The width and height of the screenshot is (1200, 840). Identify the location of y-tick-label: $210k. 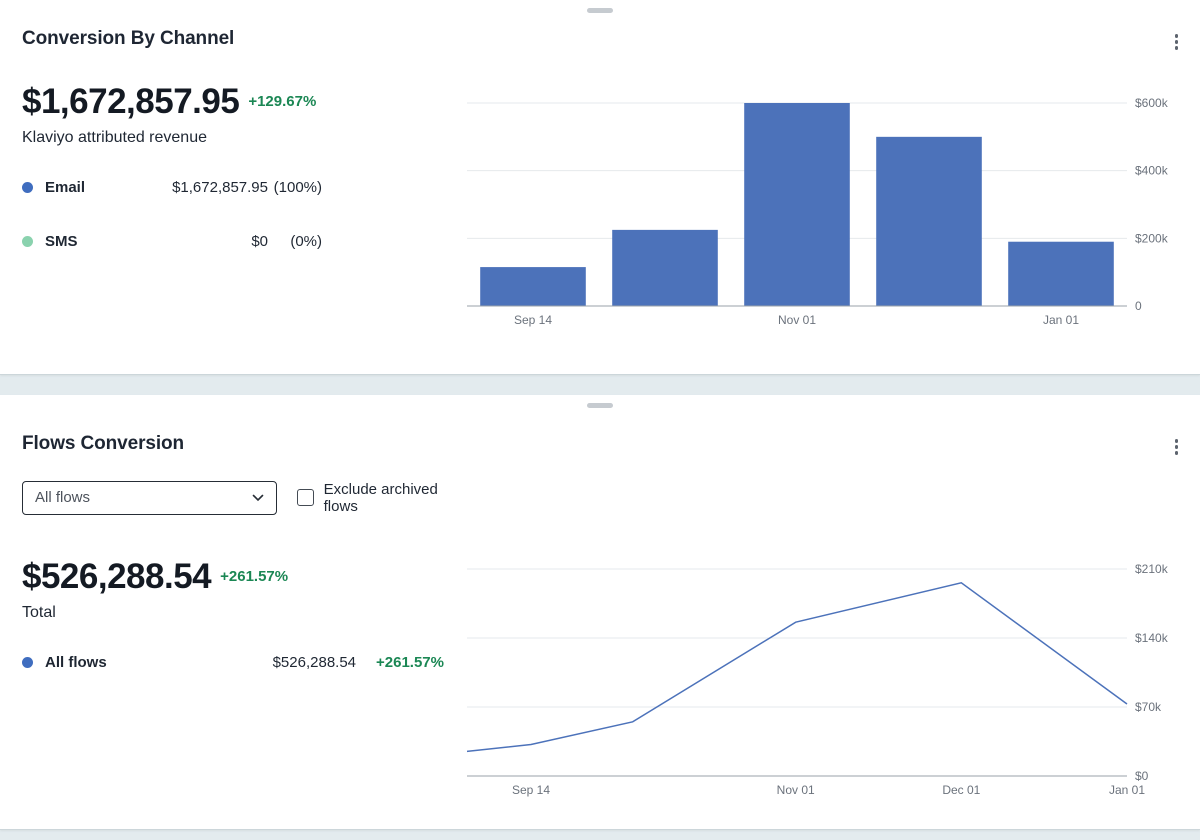
(1152, 569).